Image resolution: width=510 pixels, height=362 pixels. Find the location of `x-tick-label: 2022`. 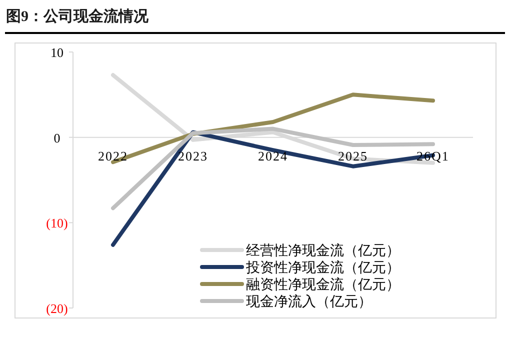

x-tick-label: 2022 is located at coordinates (113, 156).